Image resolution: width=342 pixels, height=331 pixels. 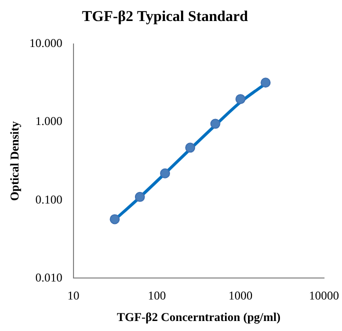 What do you see at coordinates (324, 295) in the screenshot?
I see `x-tick-label: 10000` at bounding box center [324, 295].